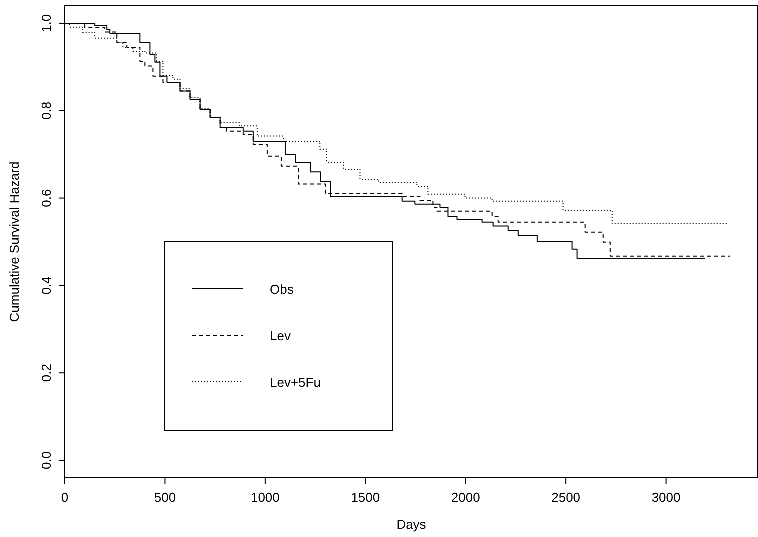 Image resolution: width=758 pixels, height=537 pixels. I want to click on x-axis-title: Days, so click(411, 524).